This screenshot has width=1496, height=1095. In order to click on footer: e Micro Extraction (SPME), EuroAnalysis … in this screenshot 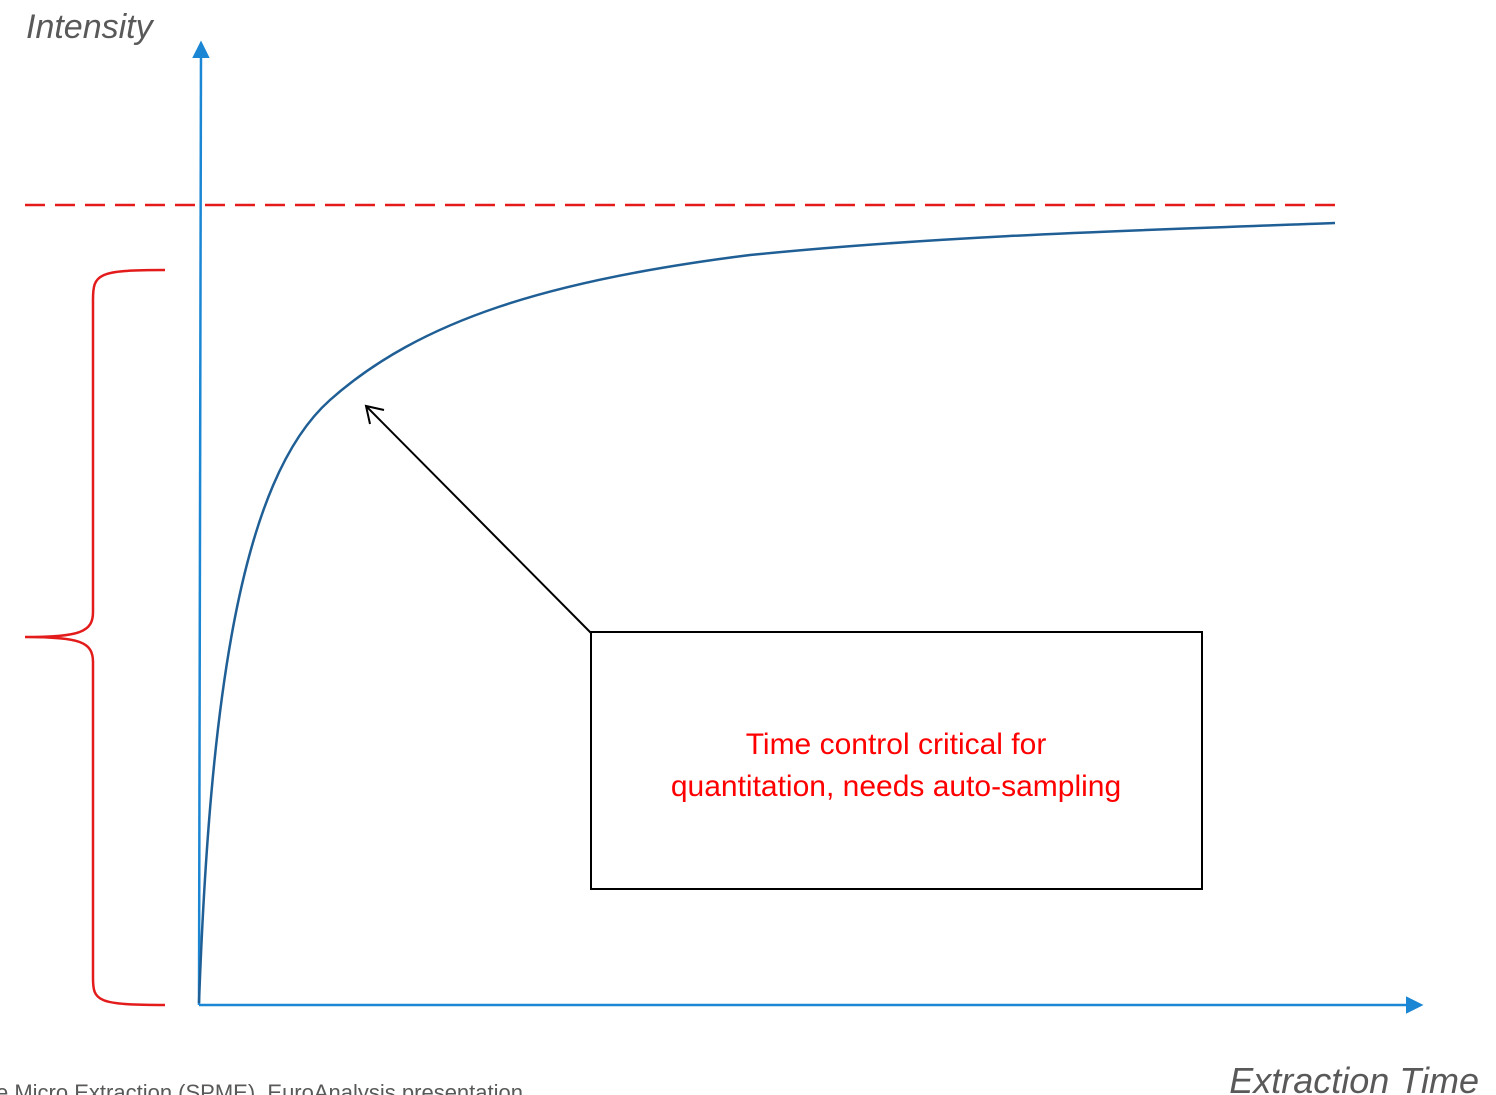, I will do `click(261, 1087)`.